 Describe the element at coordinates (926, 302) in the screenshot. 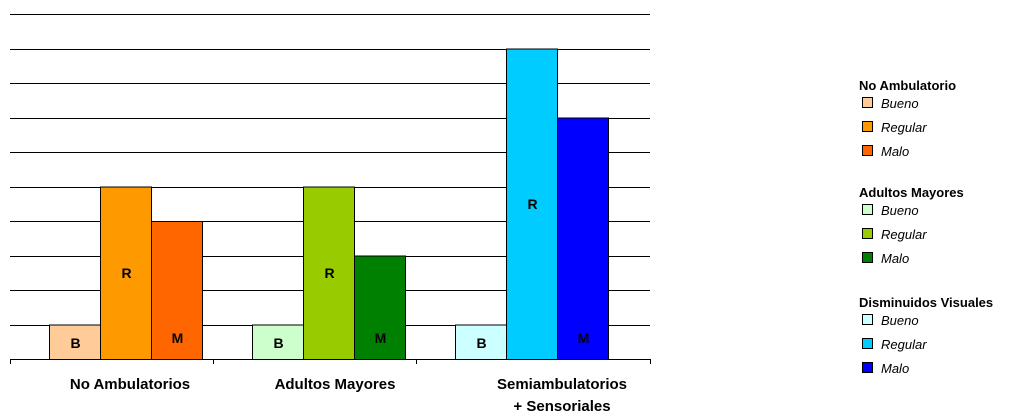

I see `legend-title: Disminuidos Visuales` at that location.